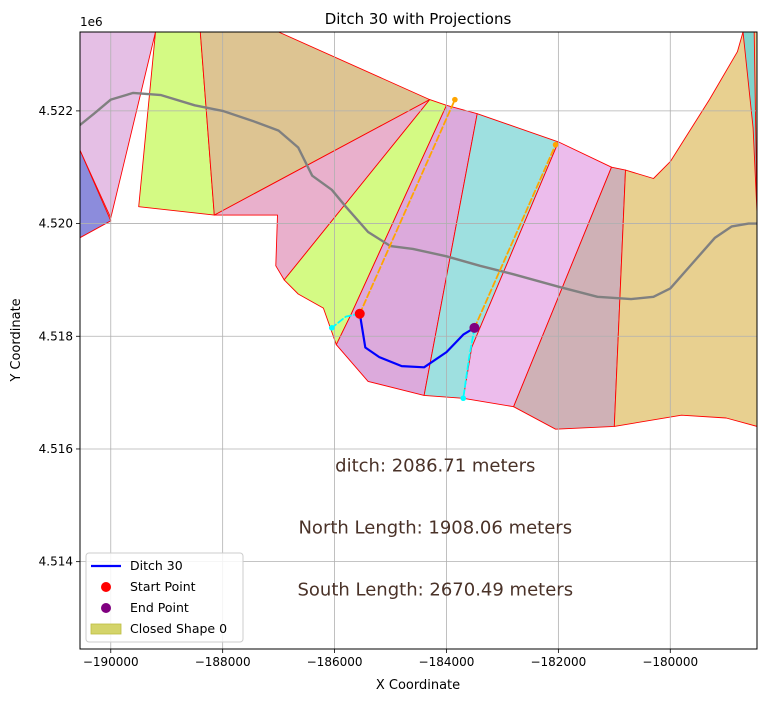 This screenshot has width=767, height=701. I want to click on y-tick-label: 4.522, so click(56, 111).